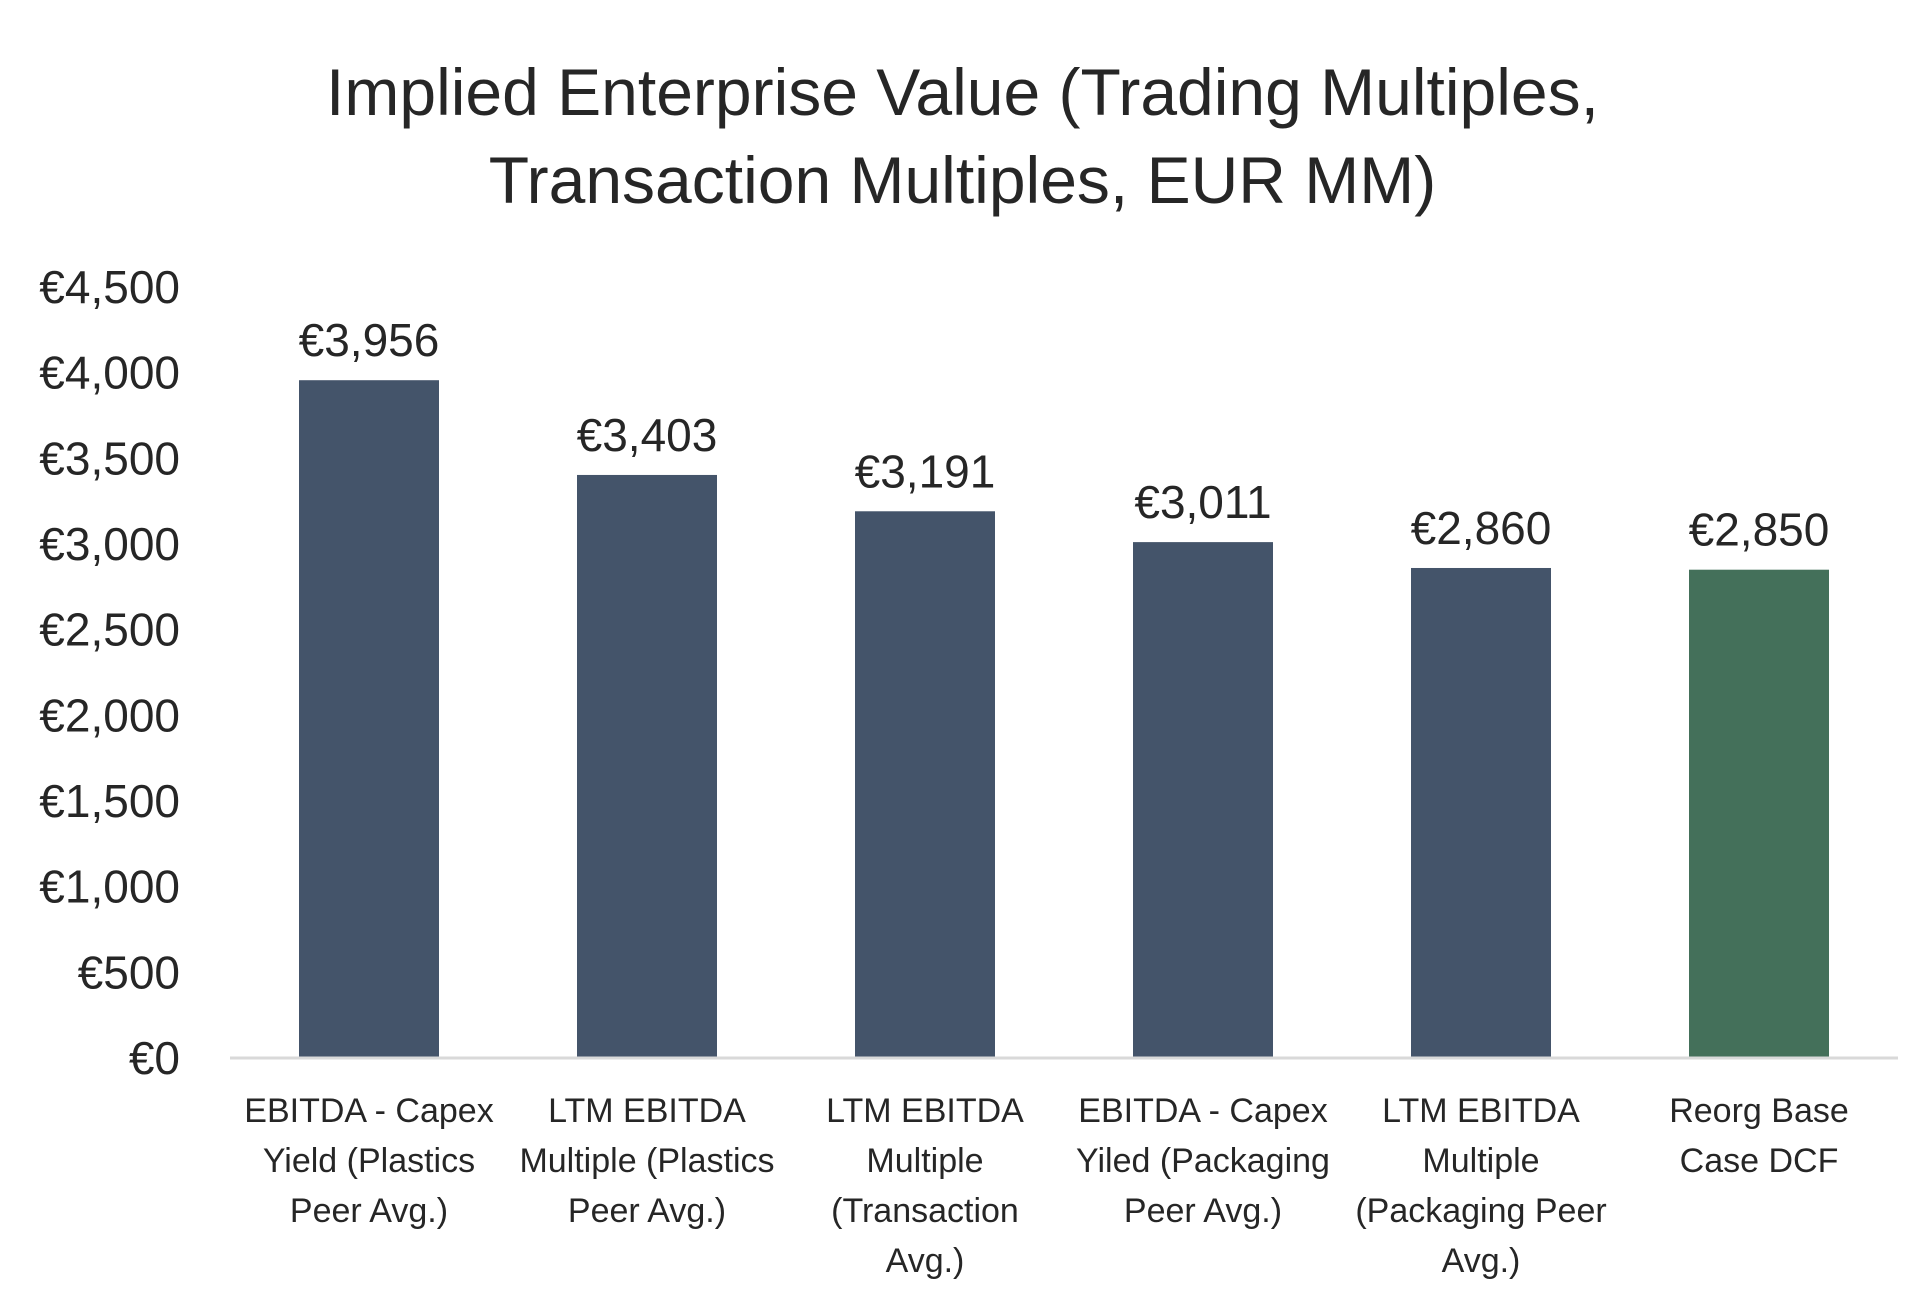 The height and width of the screenshot is (1301, 1925). I want to click on y-tick-label: €0, so click(154, 1058).